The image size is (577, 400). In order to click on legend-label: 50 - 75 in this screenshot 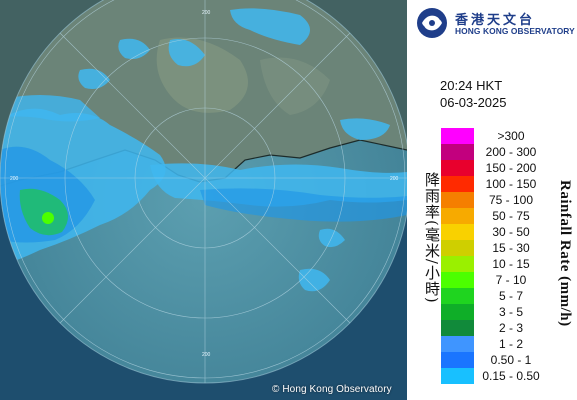, I will do `click(511, 216)`.